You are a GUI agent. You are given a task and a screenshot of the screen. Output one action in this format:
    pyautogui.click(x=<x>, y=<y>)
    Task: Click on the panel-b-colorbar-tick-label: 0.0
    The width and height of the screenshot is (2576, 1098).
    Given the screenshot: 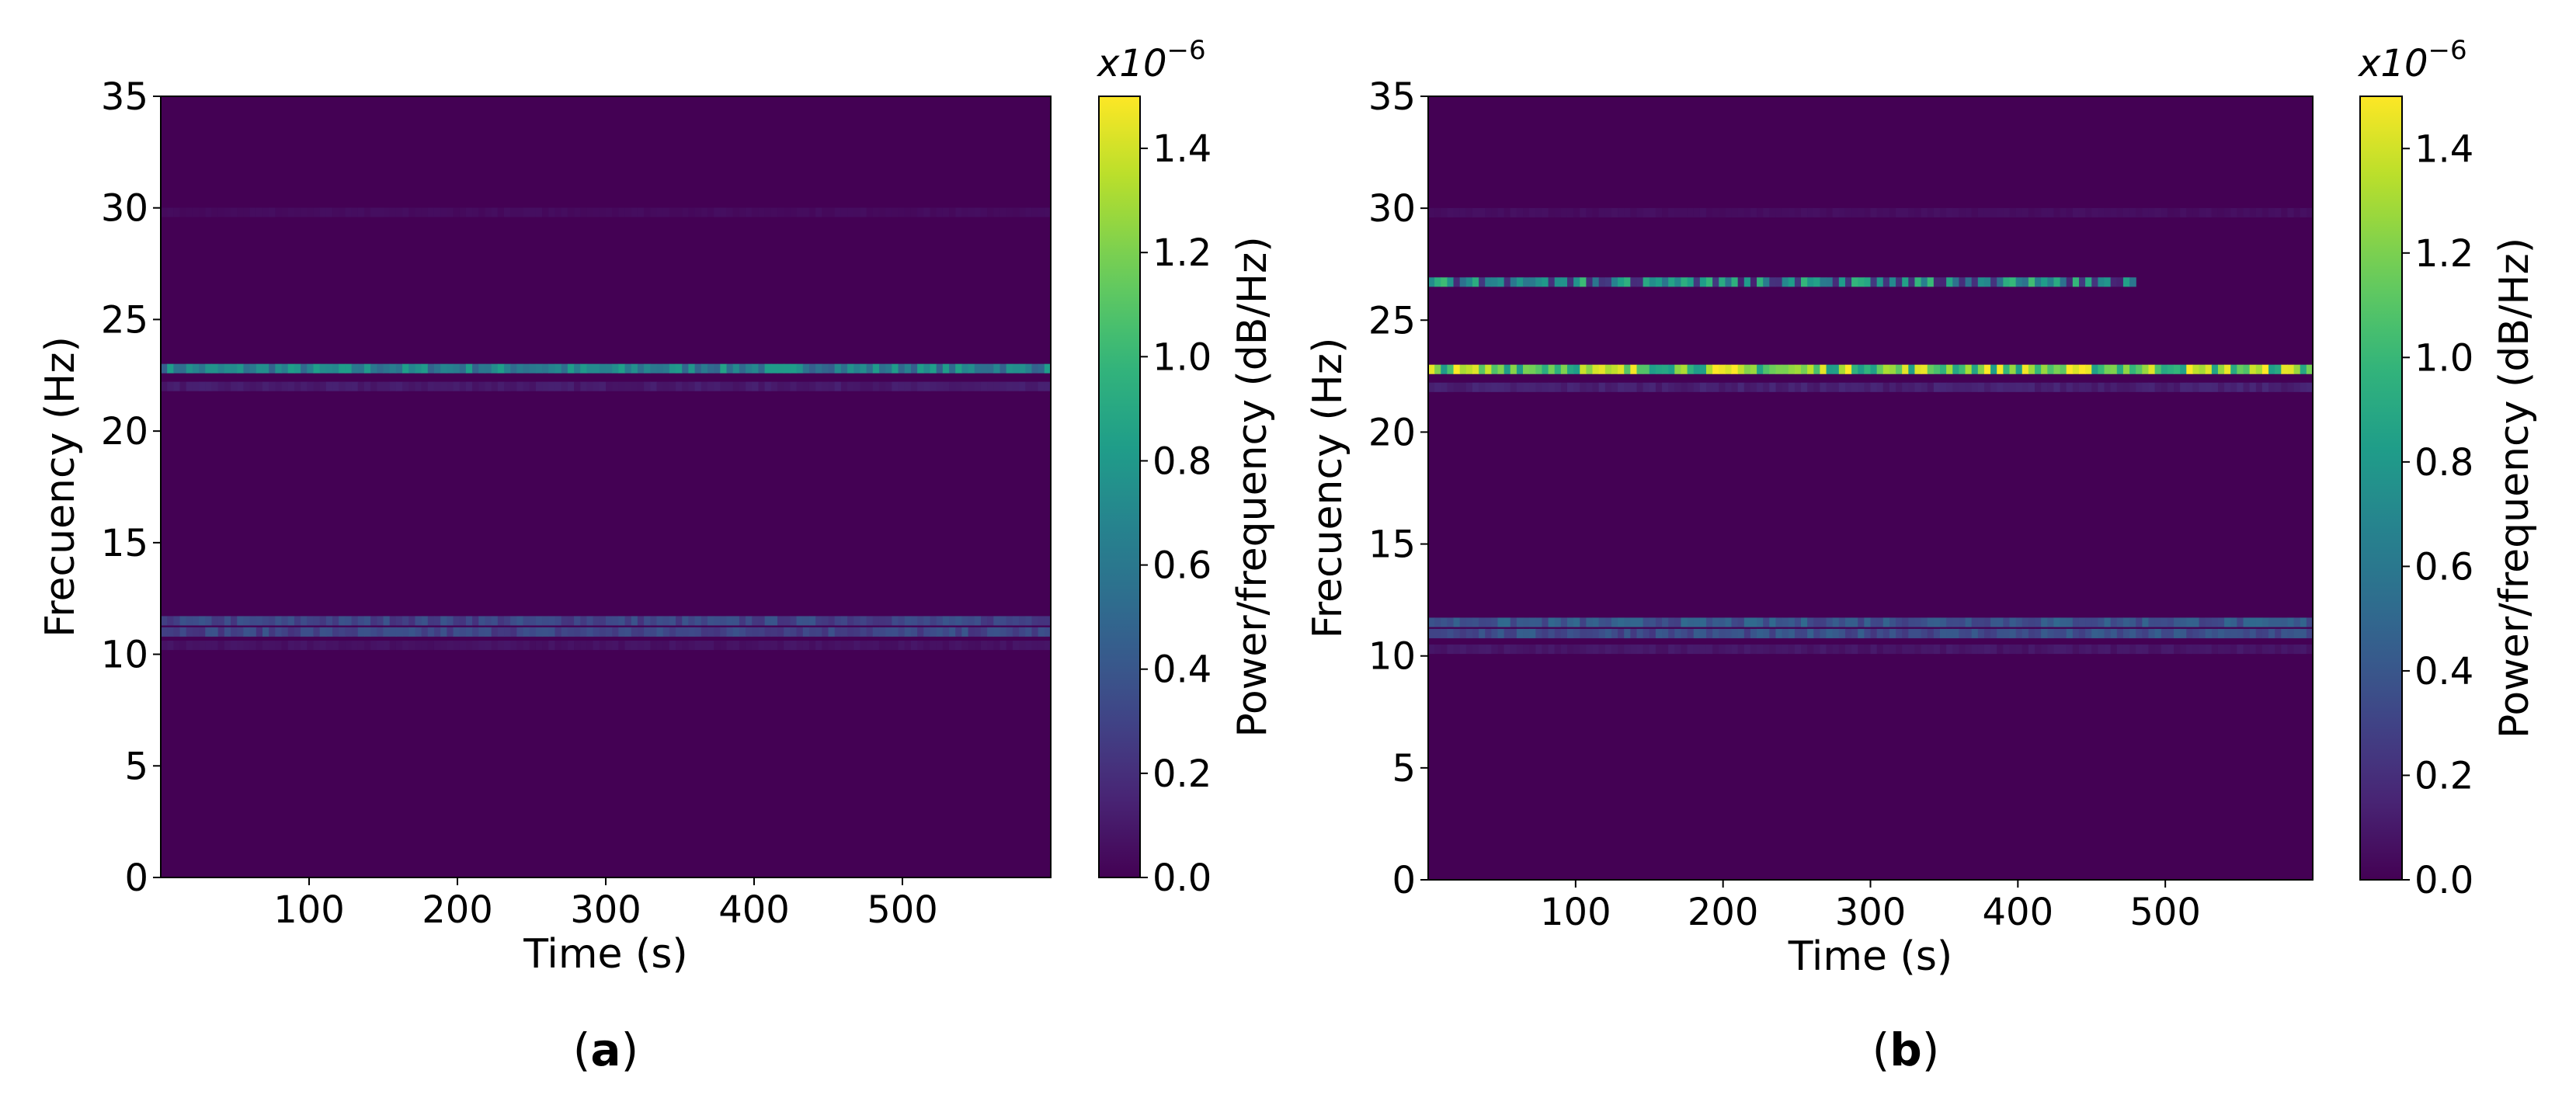 What is the action you would take?
    pyautogui.click(x=2443, y=881)
    